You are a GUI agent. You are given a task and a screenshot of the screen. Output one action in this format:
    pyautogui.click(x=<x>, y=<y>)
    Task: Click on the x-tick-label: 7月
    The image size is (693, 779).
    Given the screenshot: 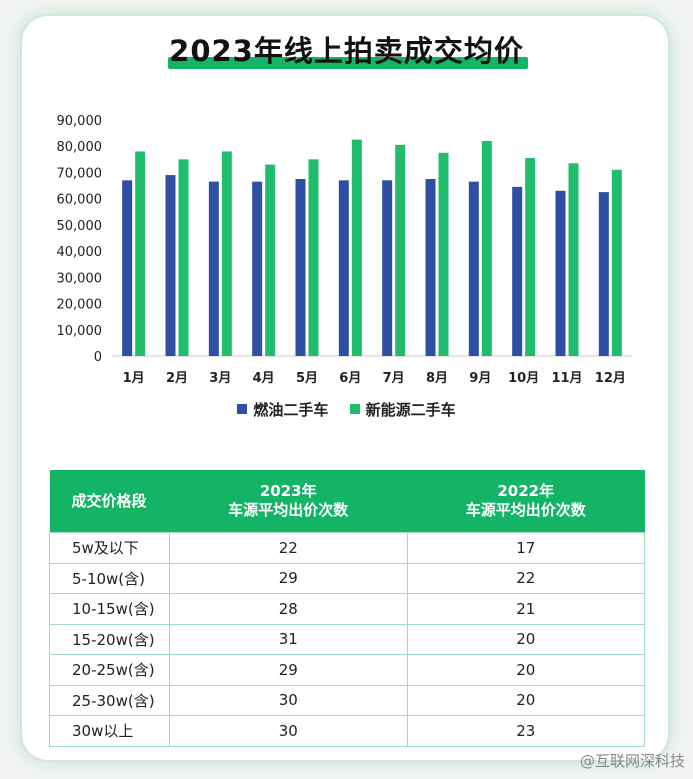 What is the action you would take?
    pyautogui.click(x=394, y=378)
    